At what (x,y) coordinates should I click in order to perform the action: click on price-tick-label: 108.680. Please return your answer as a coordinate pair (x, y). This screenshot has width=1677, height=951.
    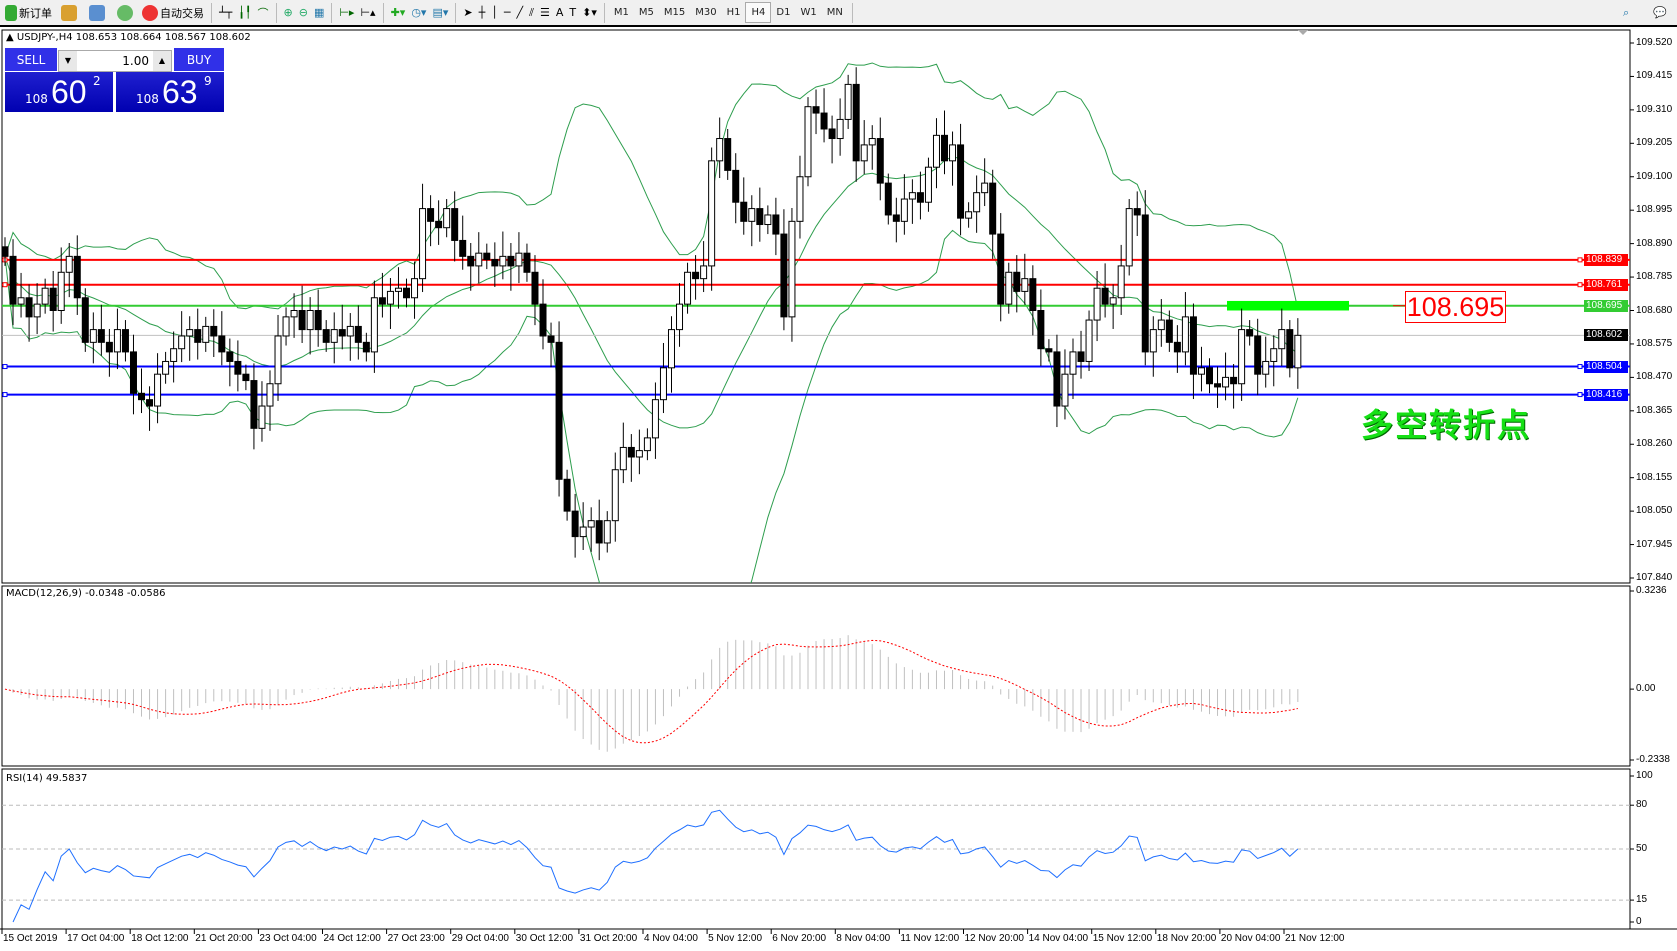
    Looking at the image, I should click on (1654, 310).